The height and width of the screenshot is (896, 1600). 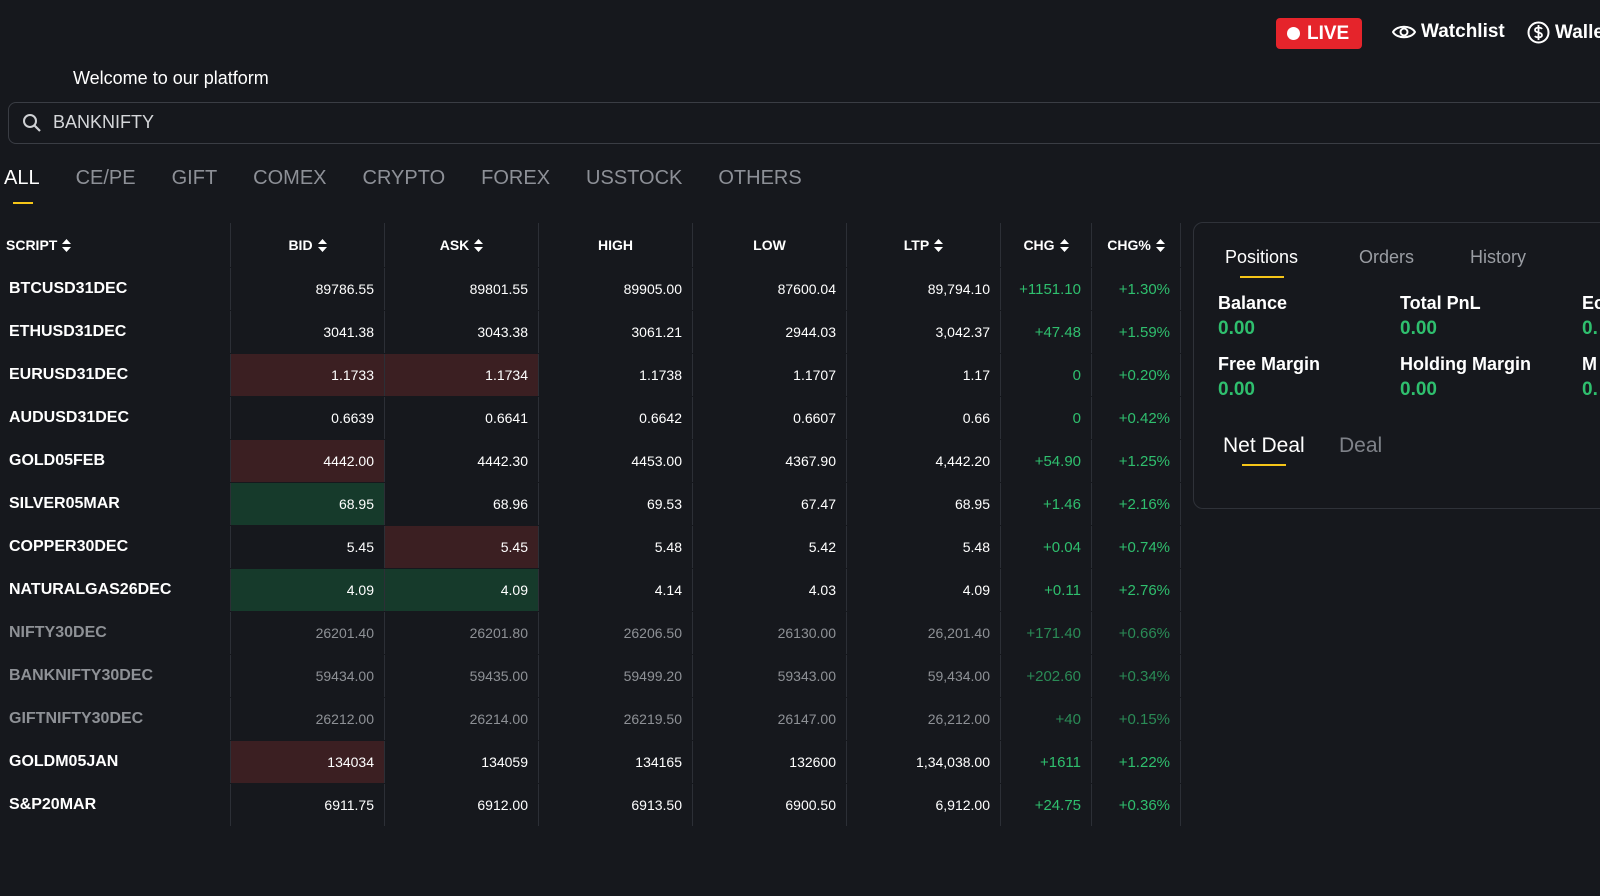 What do you see at coordinates (462, 461) in the screenshot?
I see `quote-cell: 4442.30` at bounding box center [462, 461].